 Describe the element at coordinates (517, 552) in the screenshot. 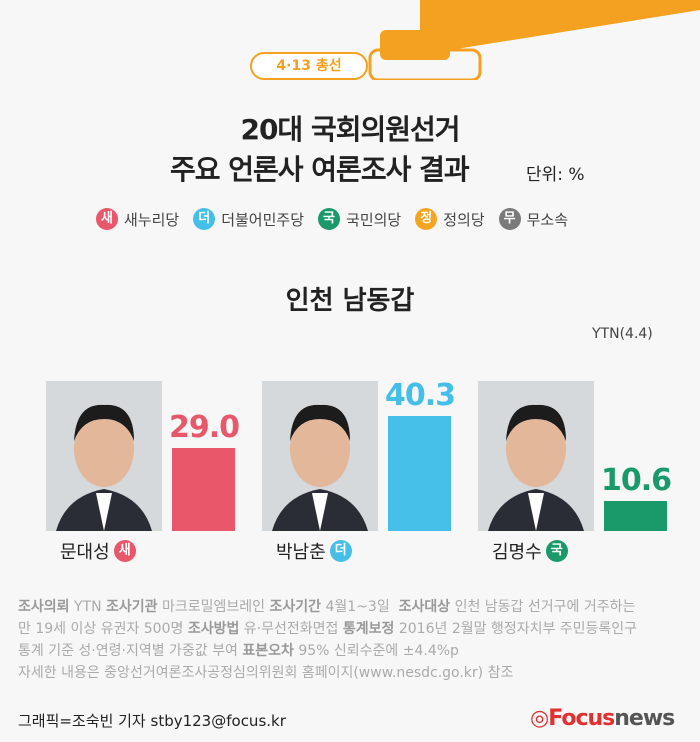

I see `candidate-name-text: 김명수` at that location.